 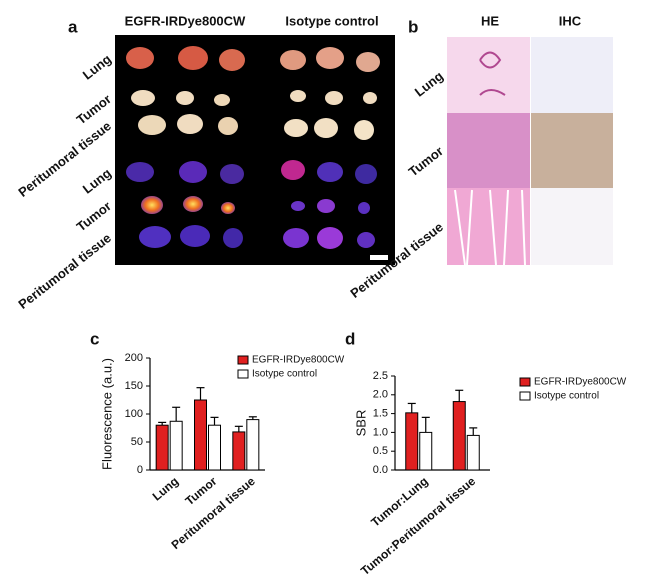 What do you see at coordinates (137, 442) in the screenshot?
I see `y-tick-label: 50` at bounding box center [137, 442].